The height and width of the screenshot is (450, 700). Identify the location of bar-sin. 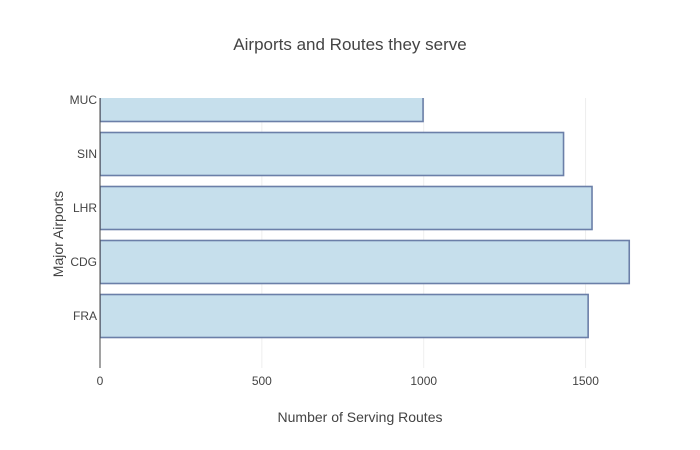
(332, 154).